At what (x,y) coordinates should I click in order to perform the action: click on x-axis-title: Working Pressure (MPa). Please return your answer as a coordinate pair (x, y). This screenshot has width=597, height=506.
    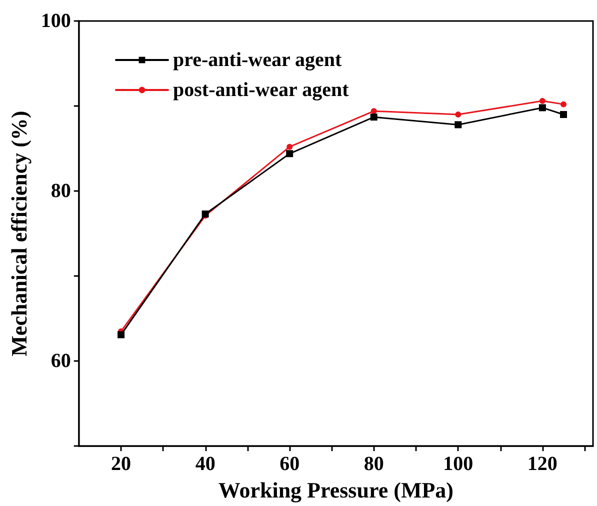
    Looking at the image, I should click on (336, 490).